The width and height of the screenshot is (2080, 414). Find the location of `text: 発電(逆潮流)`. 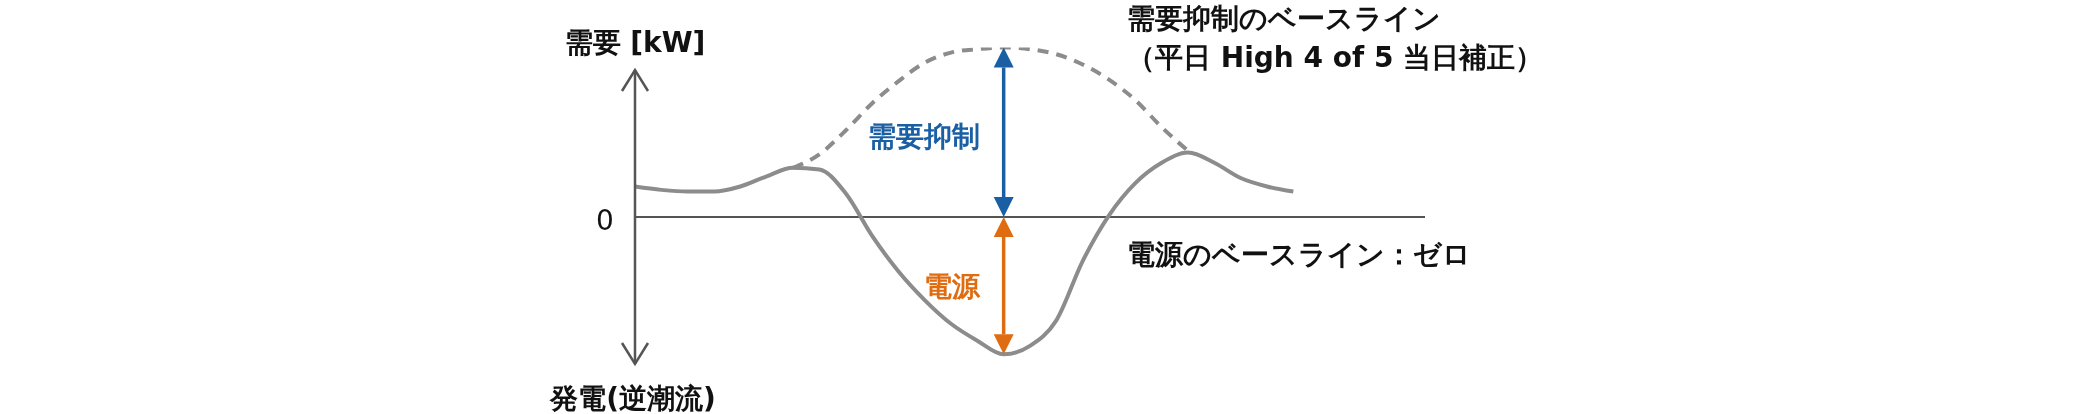

text: 発電(逆潮流) is located at coordinates (632, 397).